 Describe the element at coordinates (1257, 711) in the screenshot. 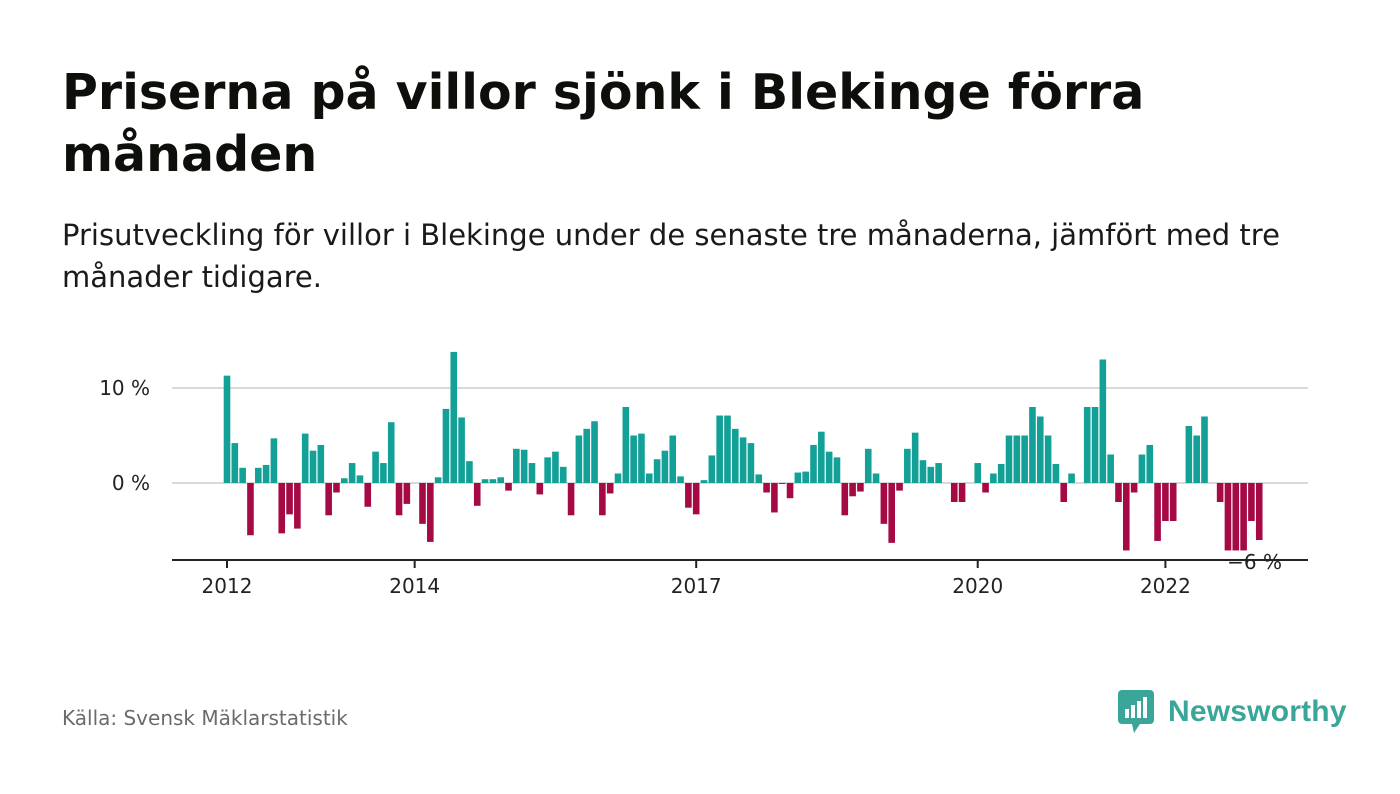

I see `brand-name: Newsworthy` at that location.